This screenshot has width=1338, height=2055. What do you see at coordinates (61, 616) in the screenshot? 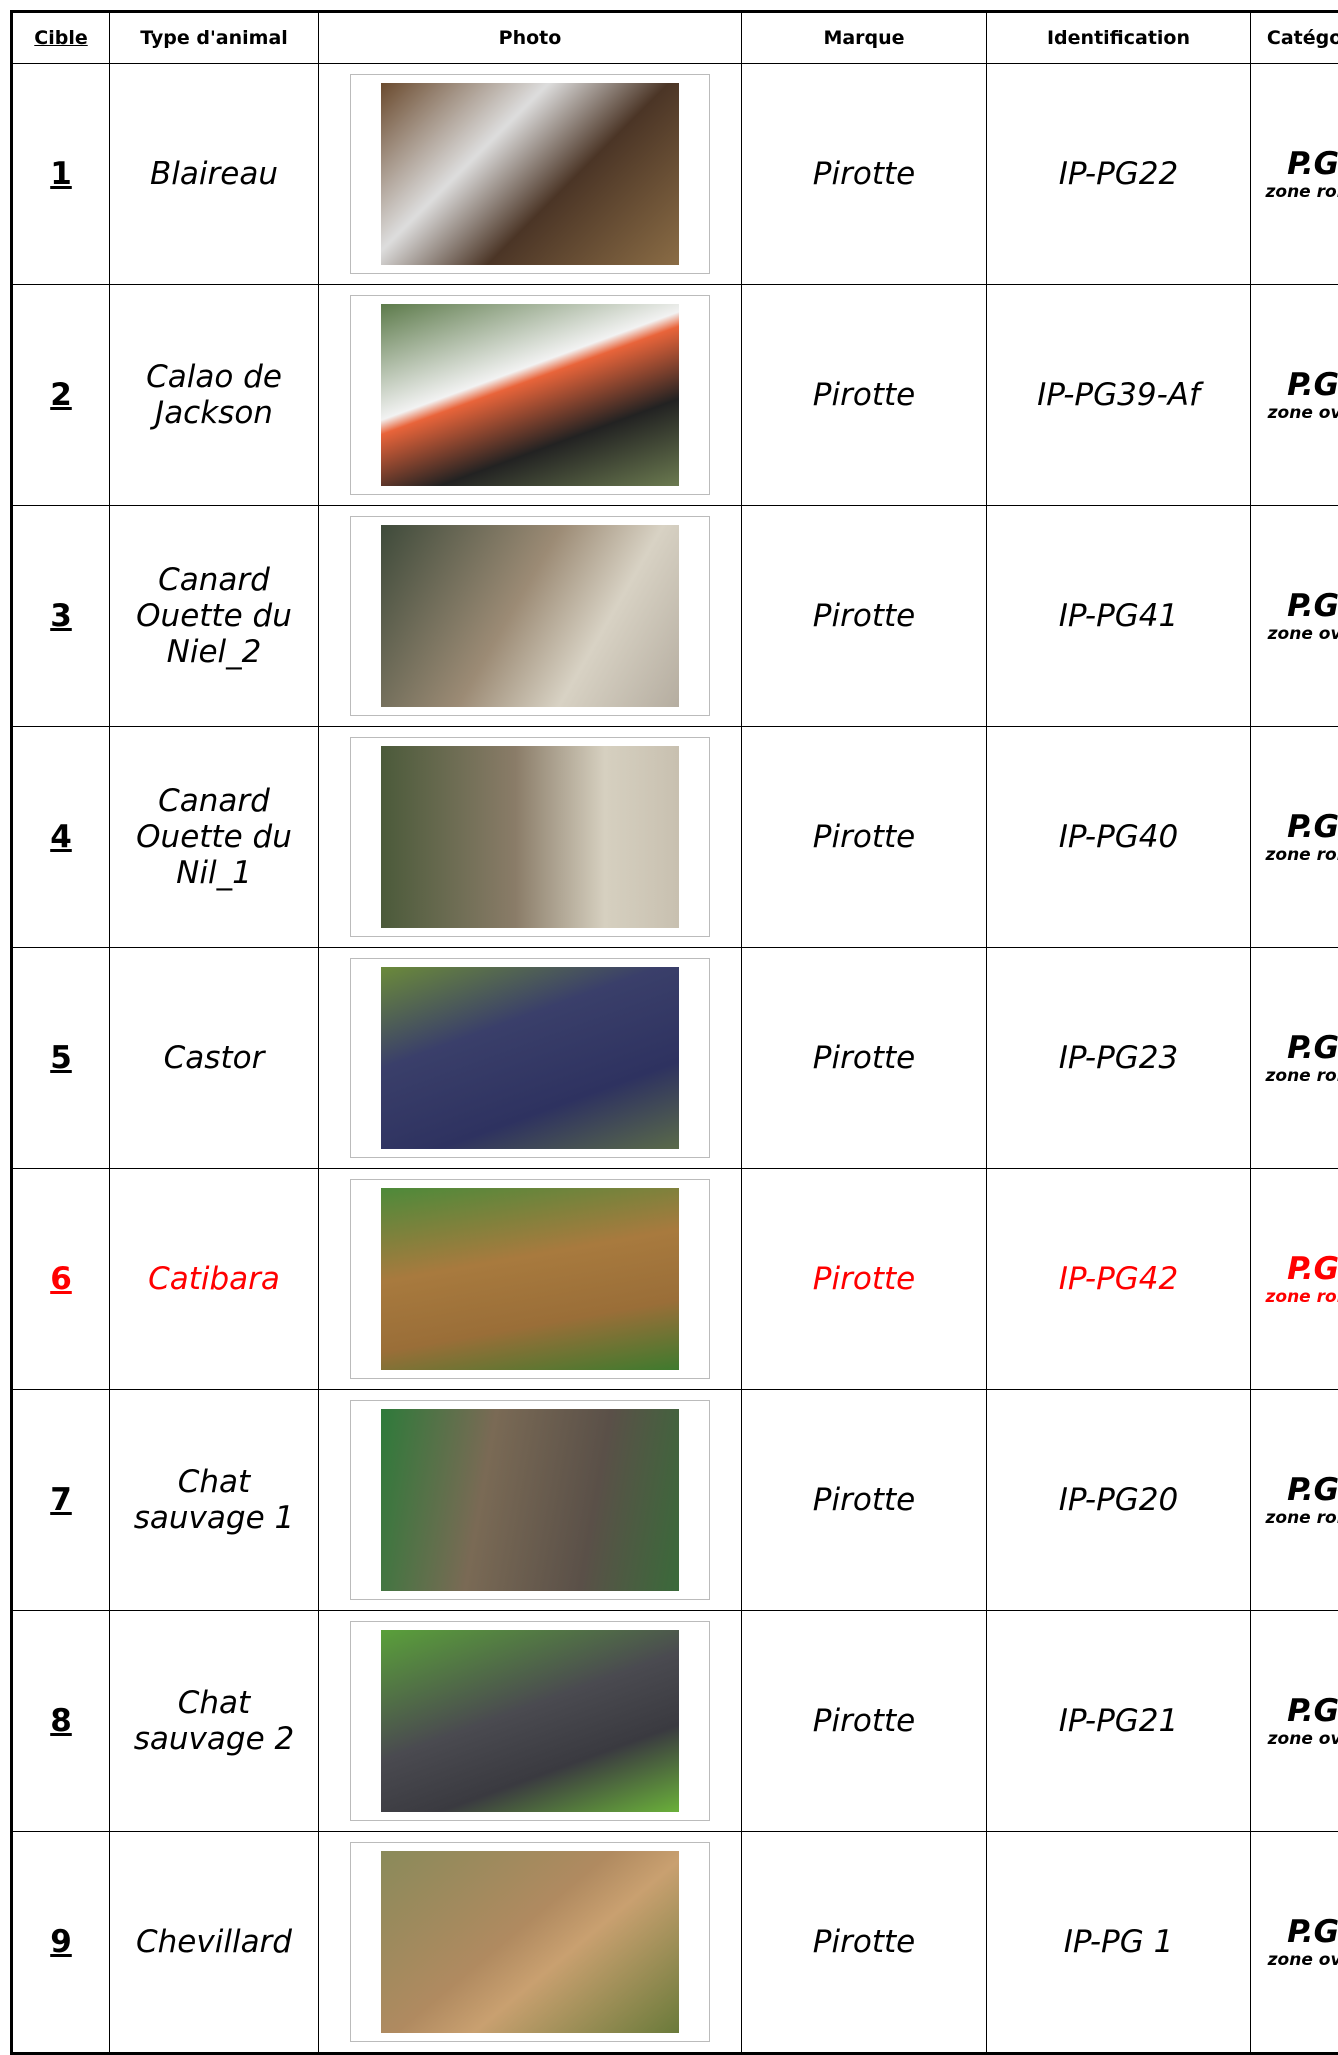
I see `cible: 3` at bounding box center [61, 616].